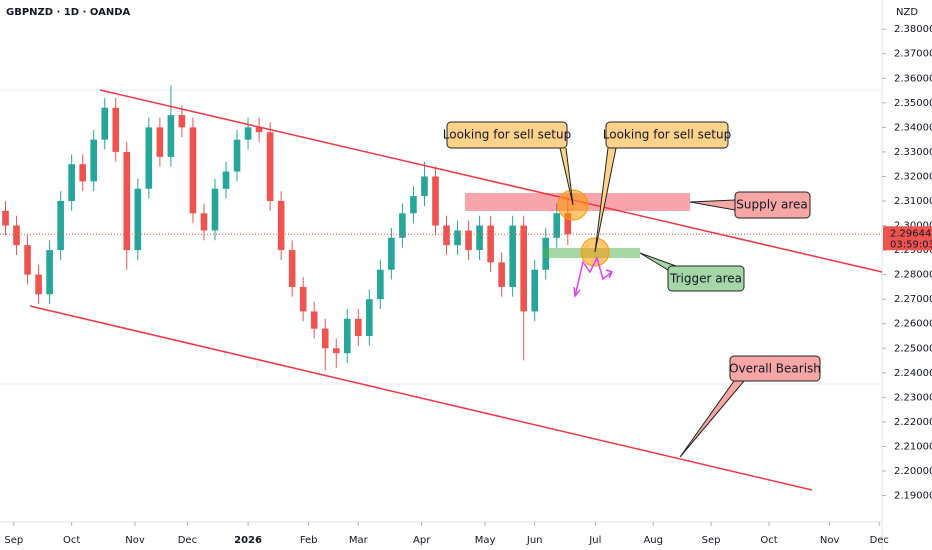 The width and height of the screenshot is (932, 550). I want to click on y-tick-label: 2.38000, so click(913, 29).